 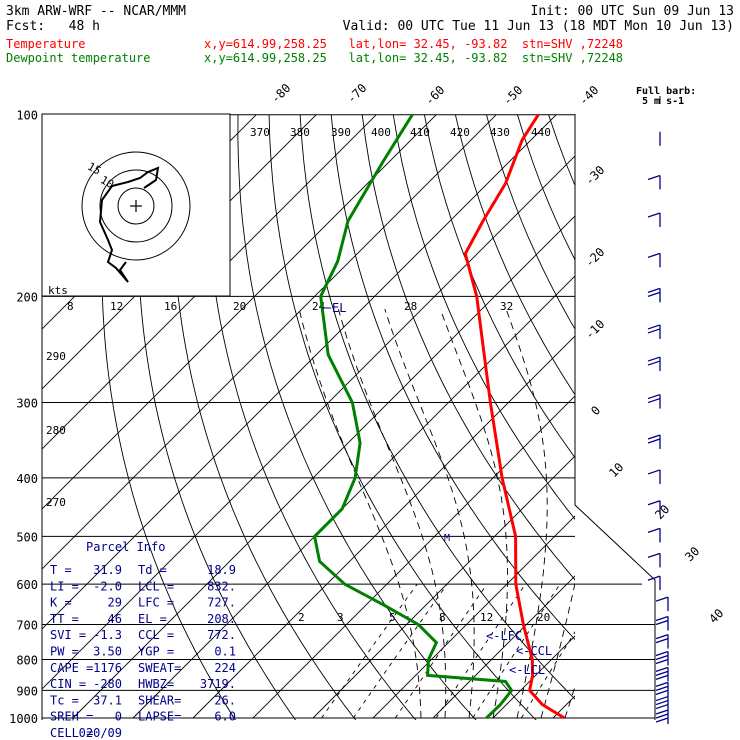 I want to click on pressure-label: 300, so click(x=27, y=404).